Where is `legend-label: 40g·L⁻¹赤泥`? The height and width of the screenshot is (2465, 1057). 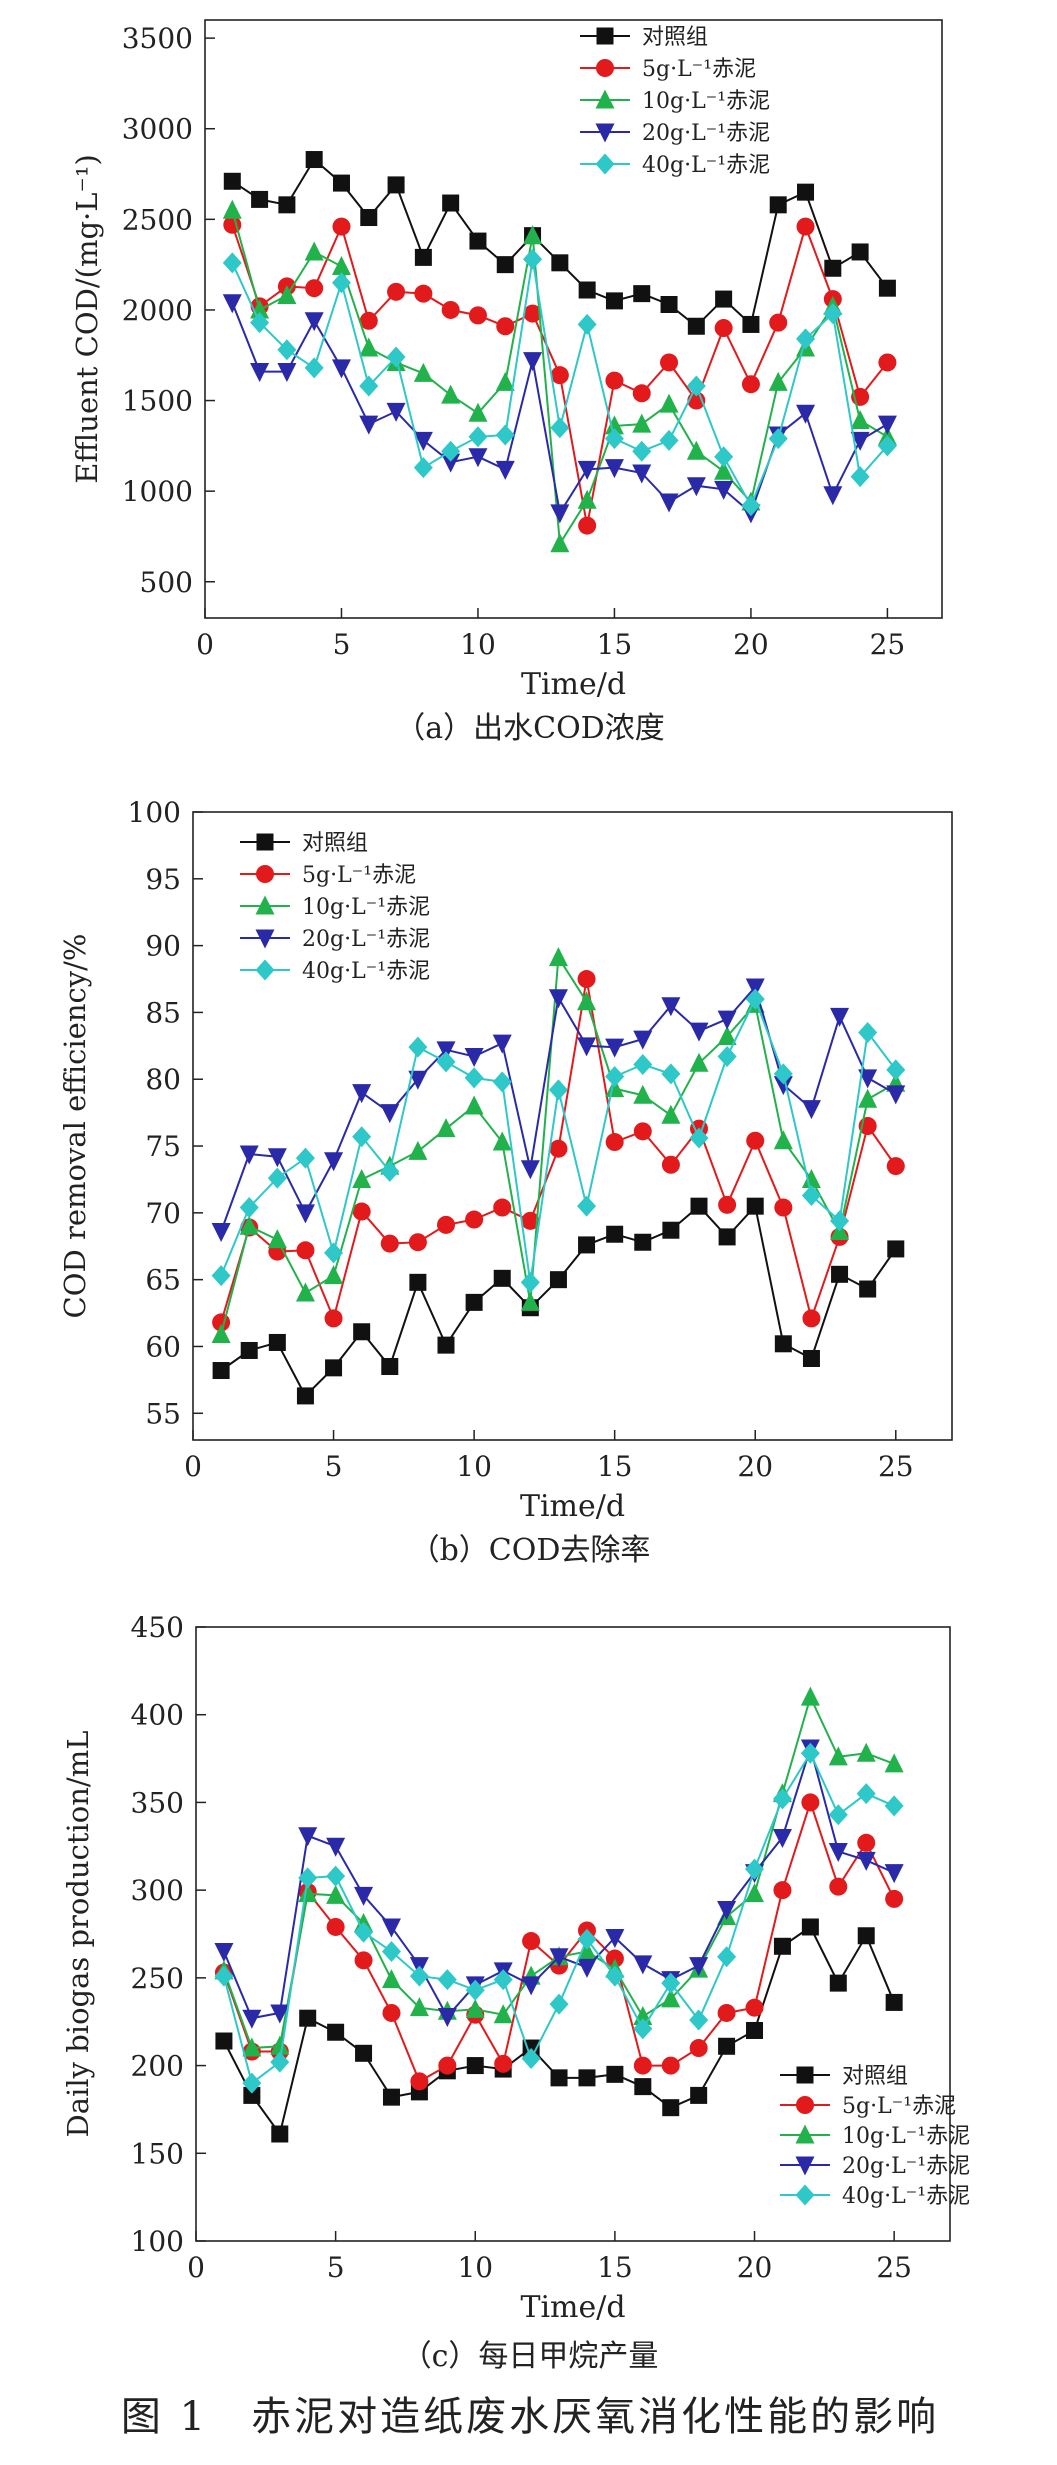
legend-label: 40g·L⁻¹赤泥 is located at coordinates (366, 971).